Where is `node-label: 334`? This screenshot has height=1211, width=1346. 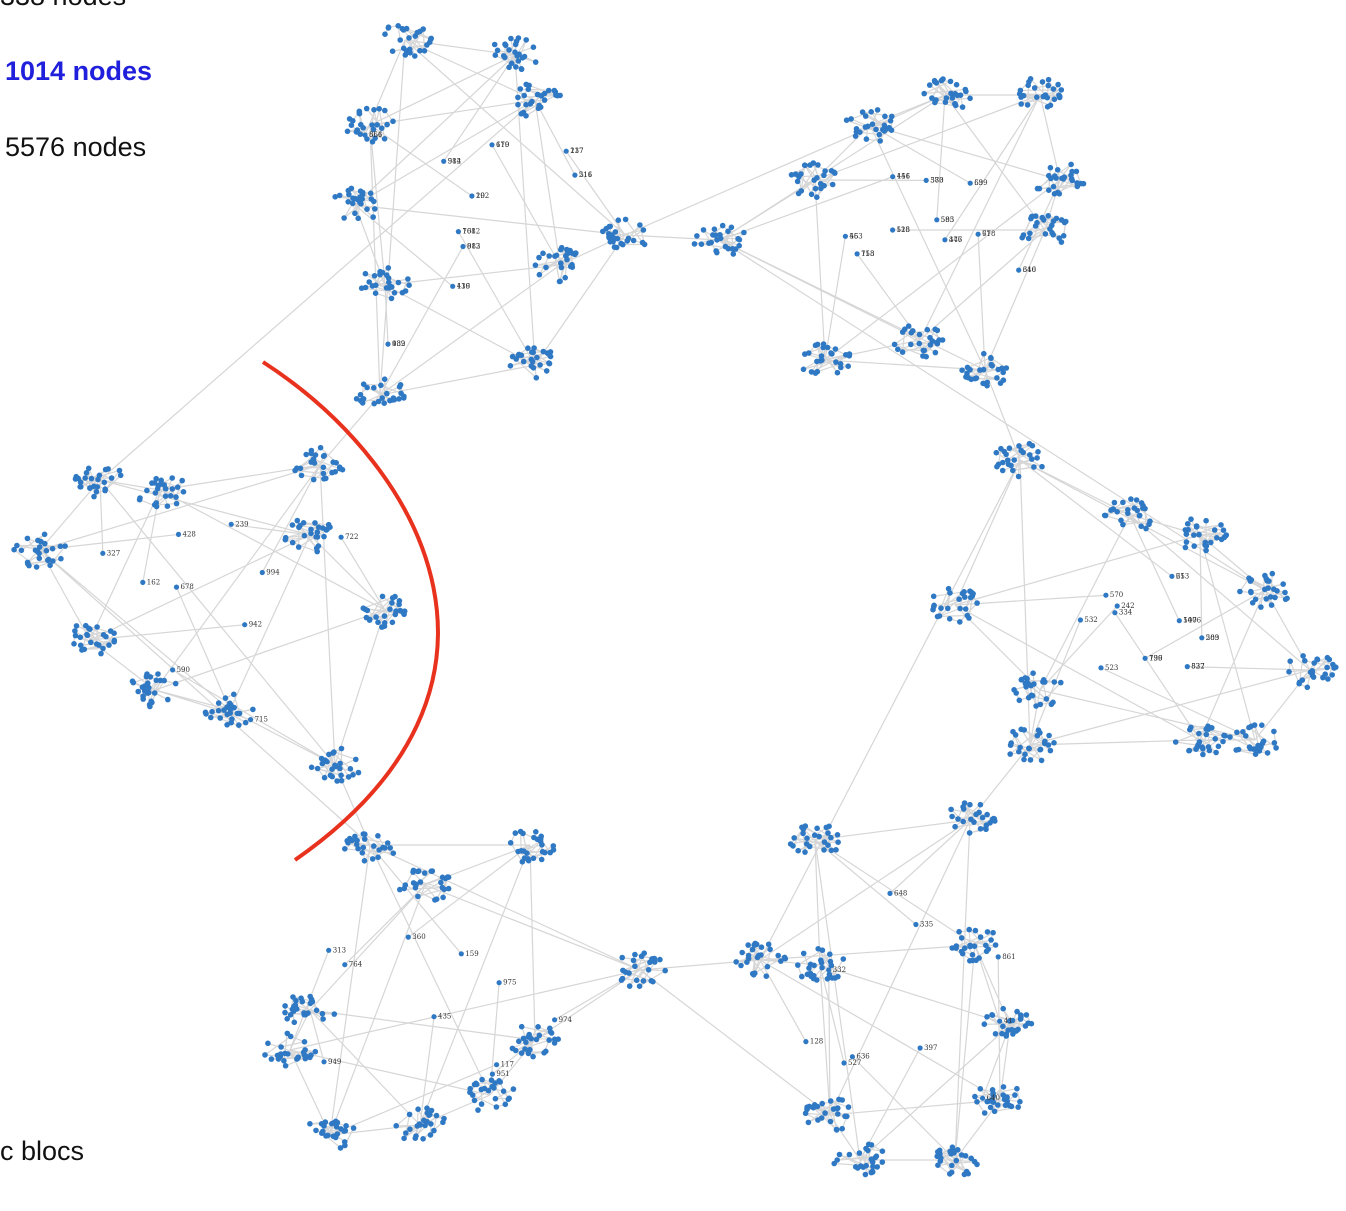
node-label: 334 is located at coordinates (1126, 613).